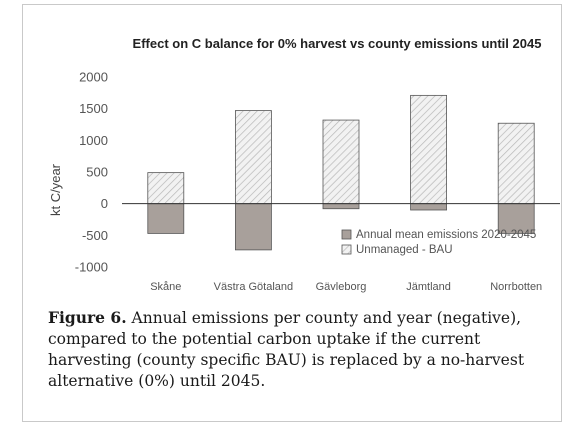  I want to click on legend-swatch-emissions, so click(346, 234).